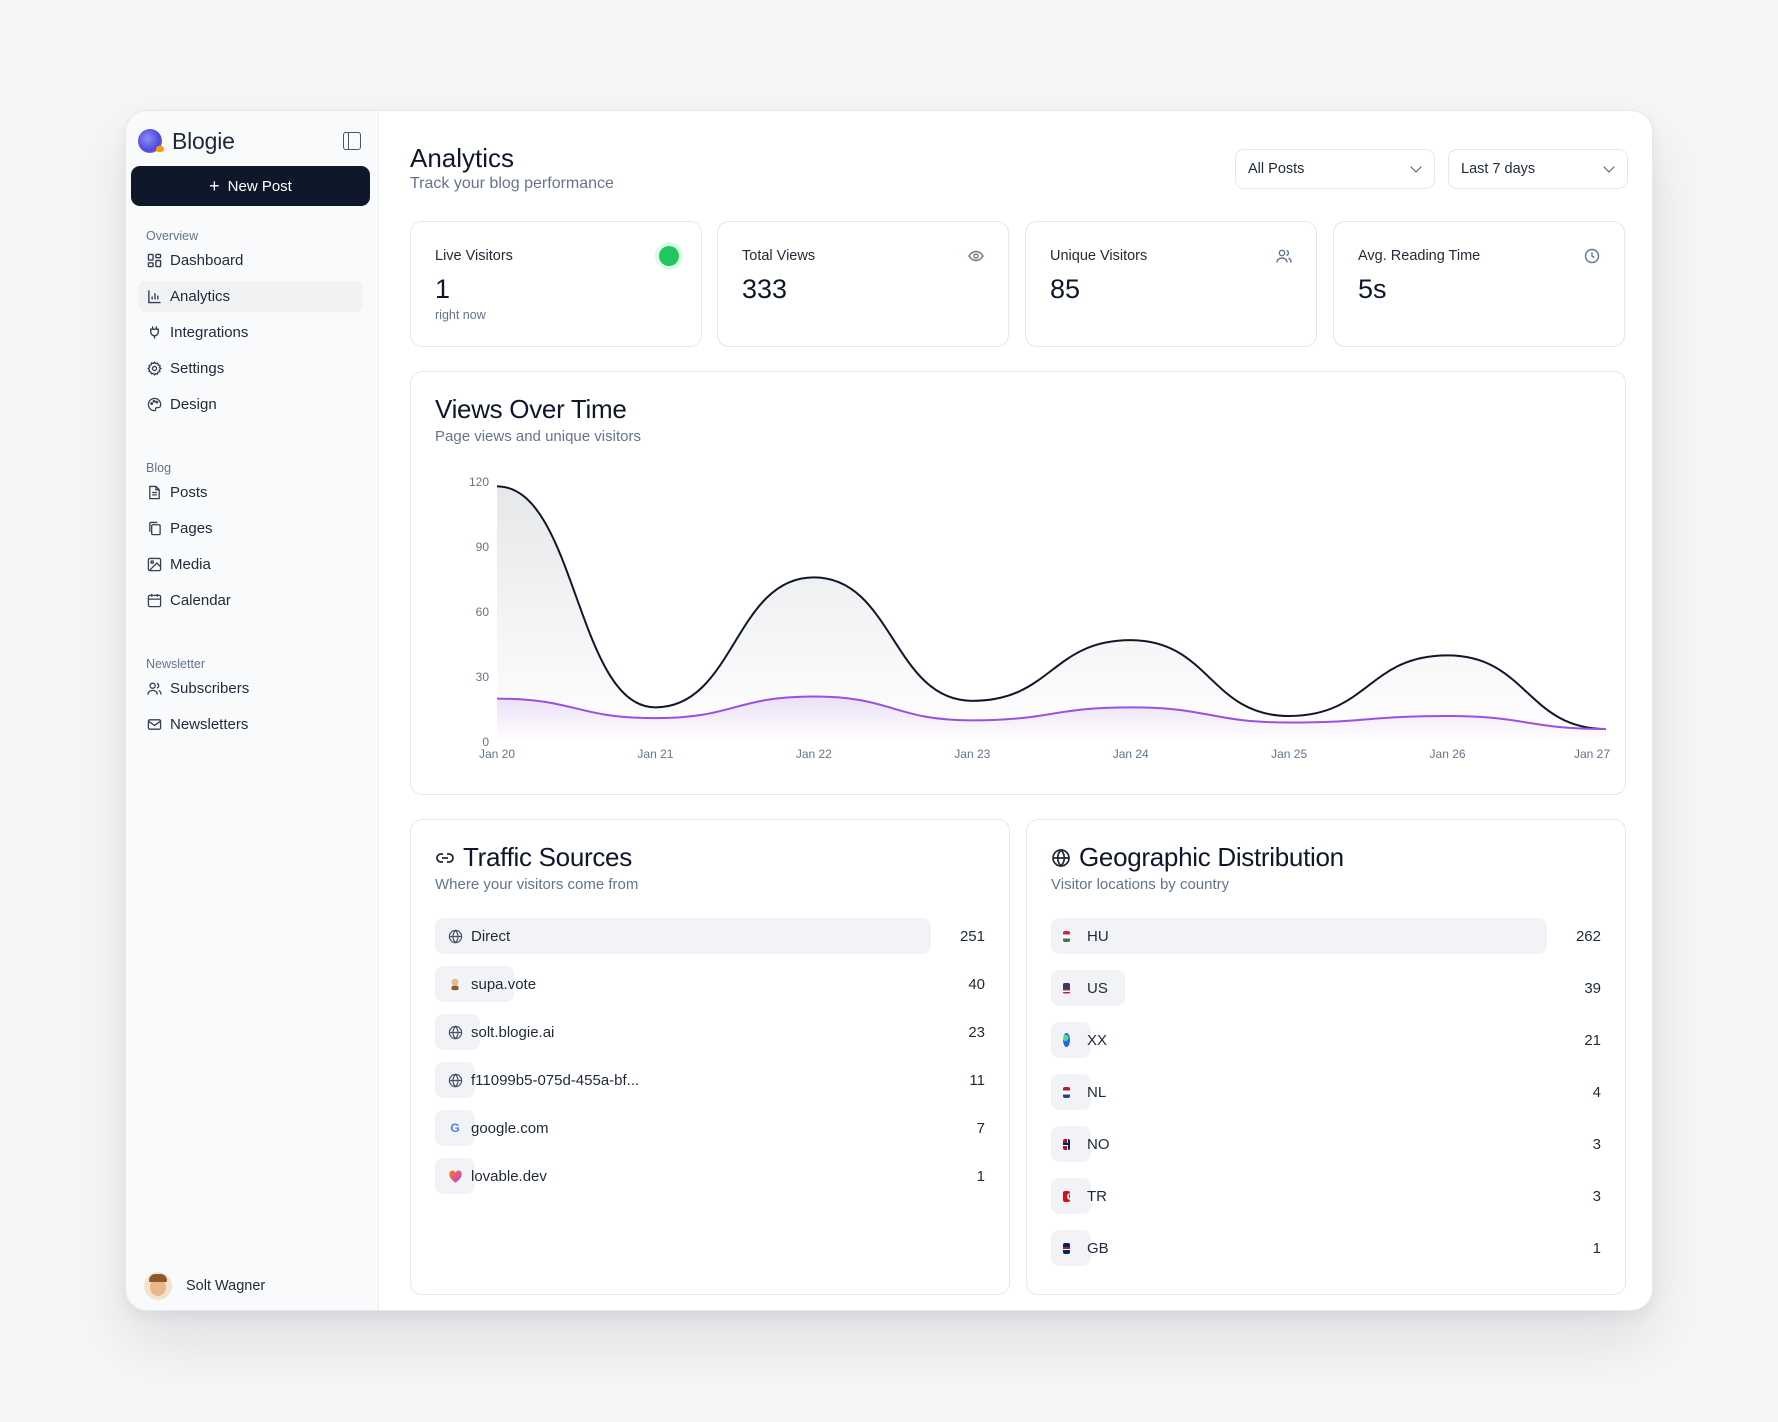 This screenshot has width=1778, height=1422. I want to click on country-row: GB 1, so click(1326, 1248).